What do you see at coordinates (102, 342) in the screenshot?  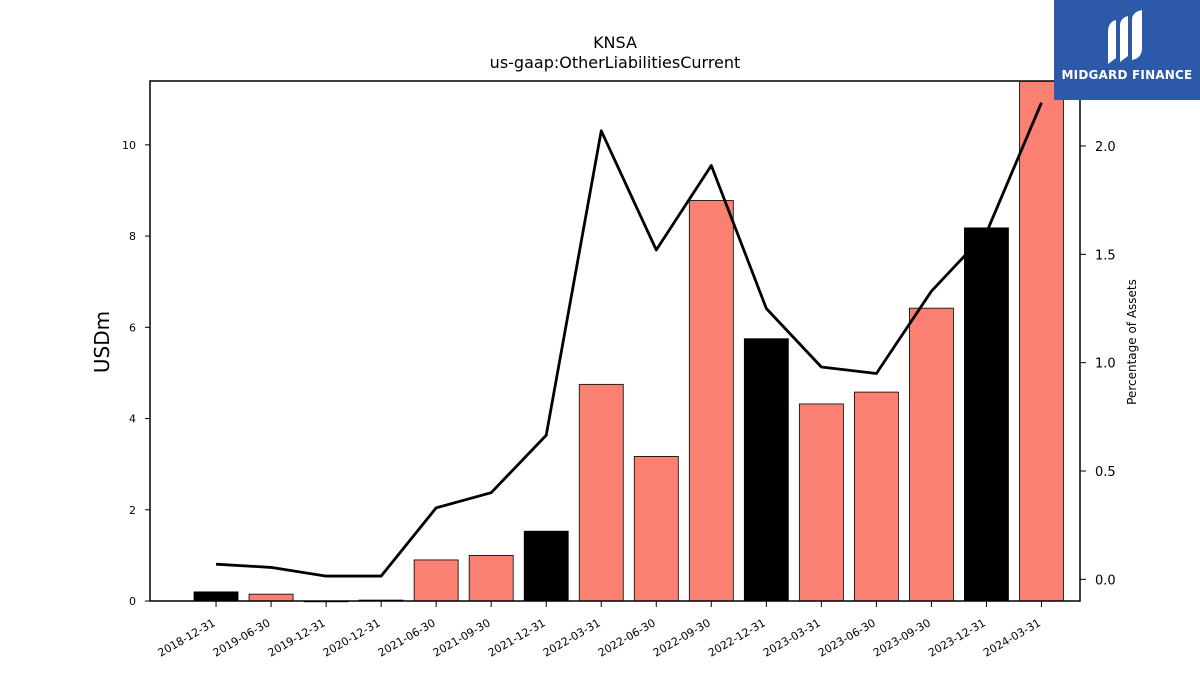 I see `y-axis-label: USDm` at bounding box center [102, 342].